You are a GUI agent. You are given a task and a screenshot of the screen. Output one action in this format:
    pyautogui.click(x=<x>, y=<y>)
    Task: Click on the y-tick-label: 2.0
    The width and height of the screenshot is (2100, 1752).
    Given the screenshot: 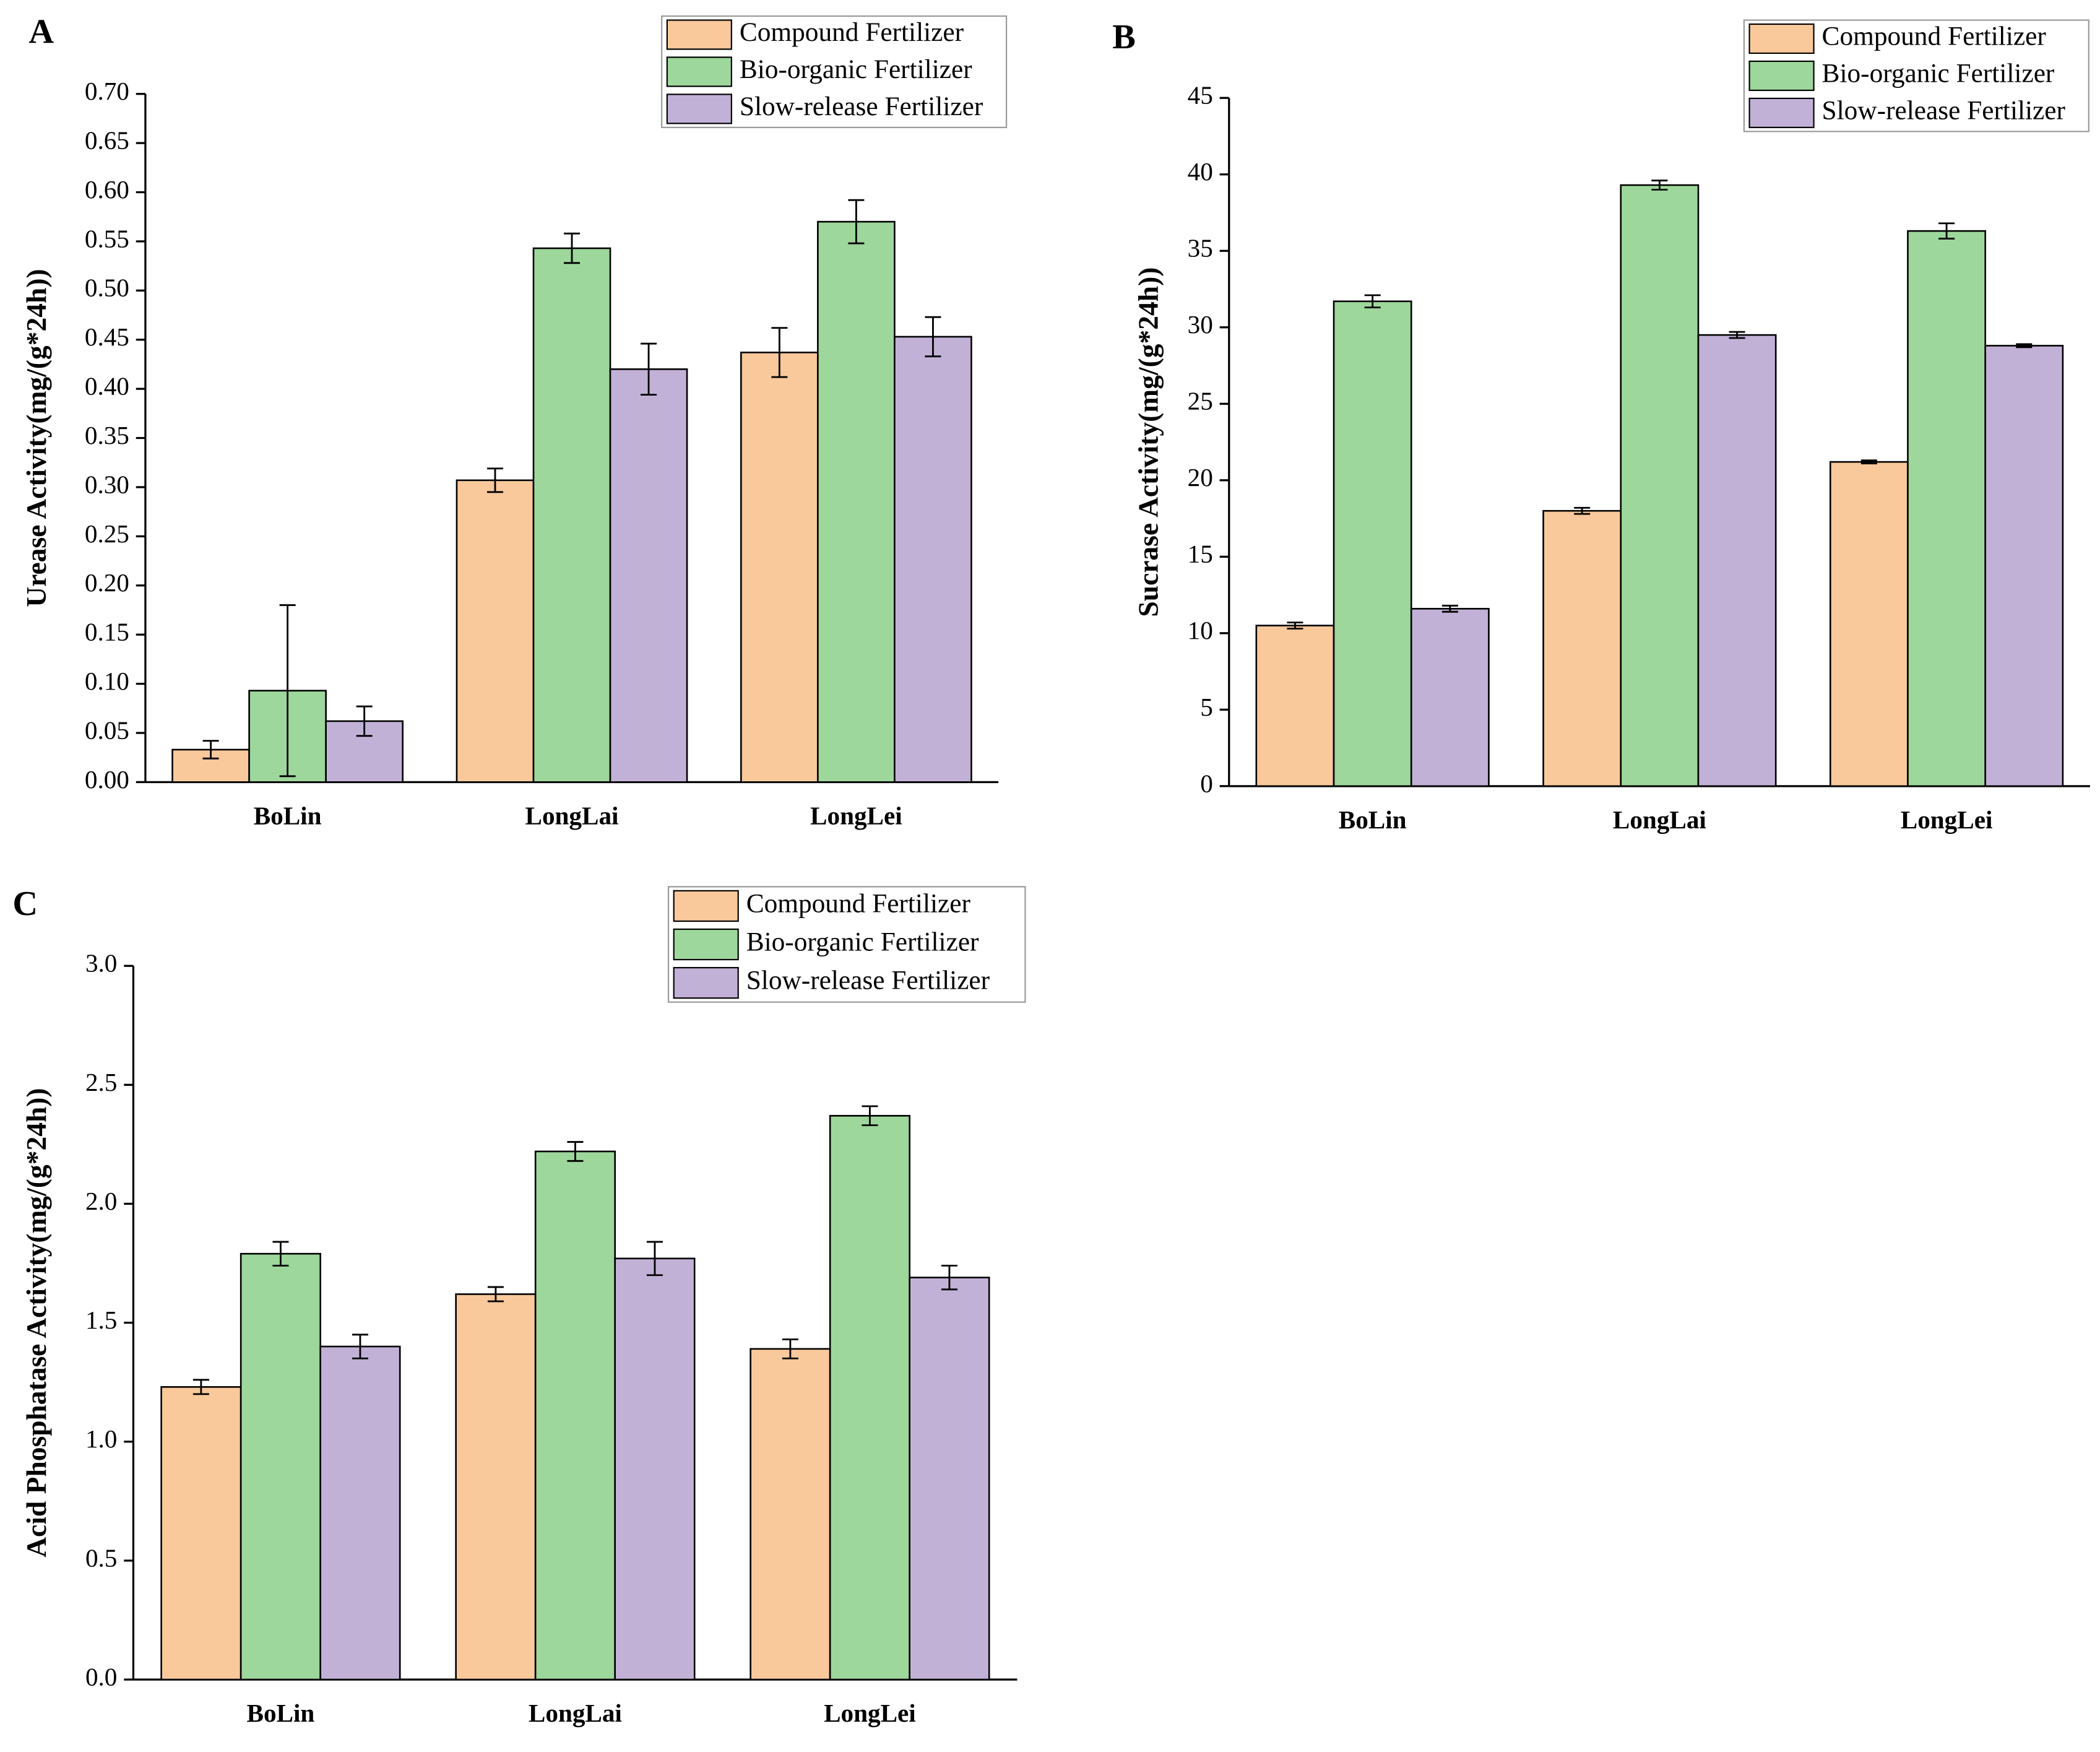 What is the action you would take?
    pyautogui.click(x=101, y=1201)
    